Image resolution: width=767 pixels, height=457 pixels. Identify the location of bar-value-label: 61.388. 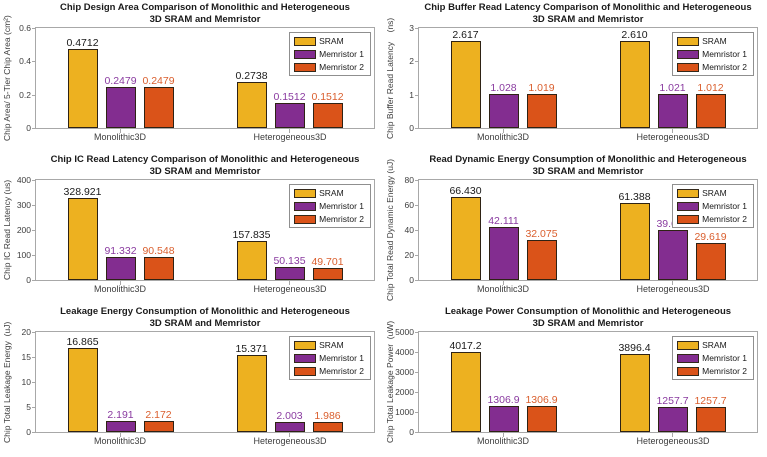
(634, 197).